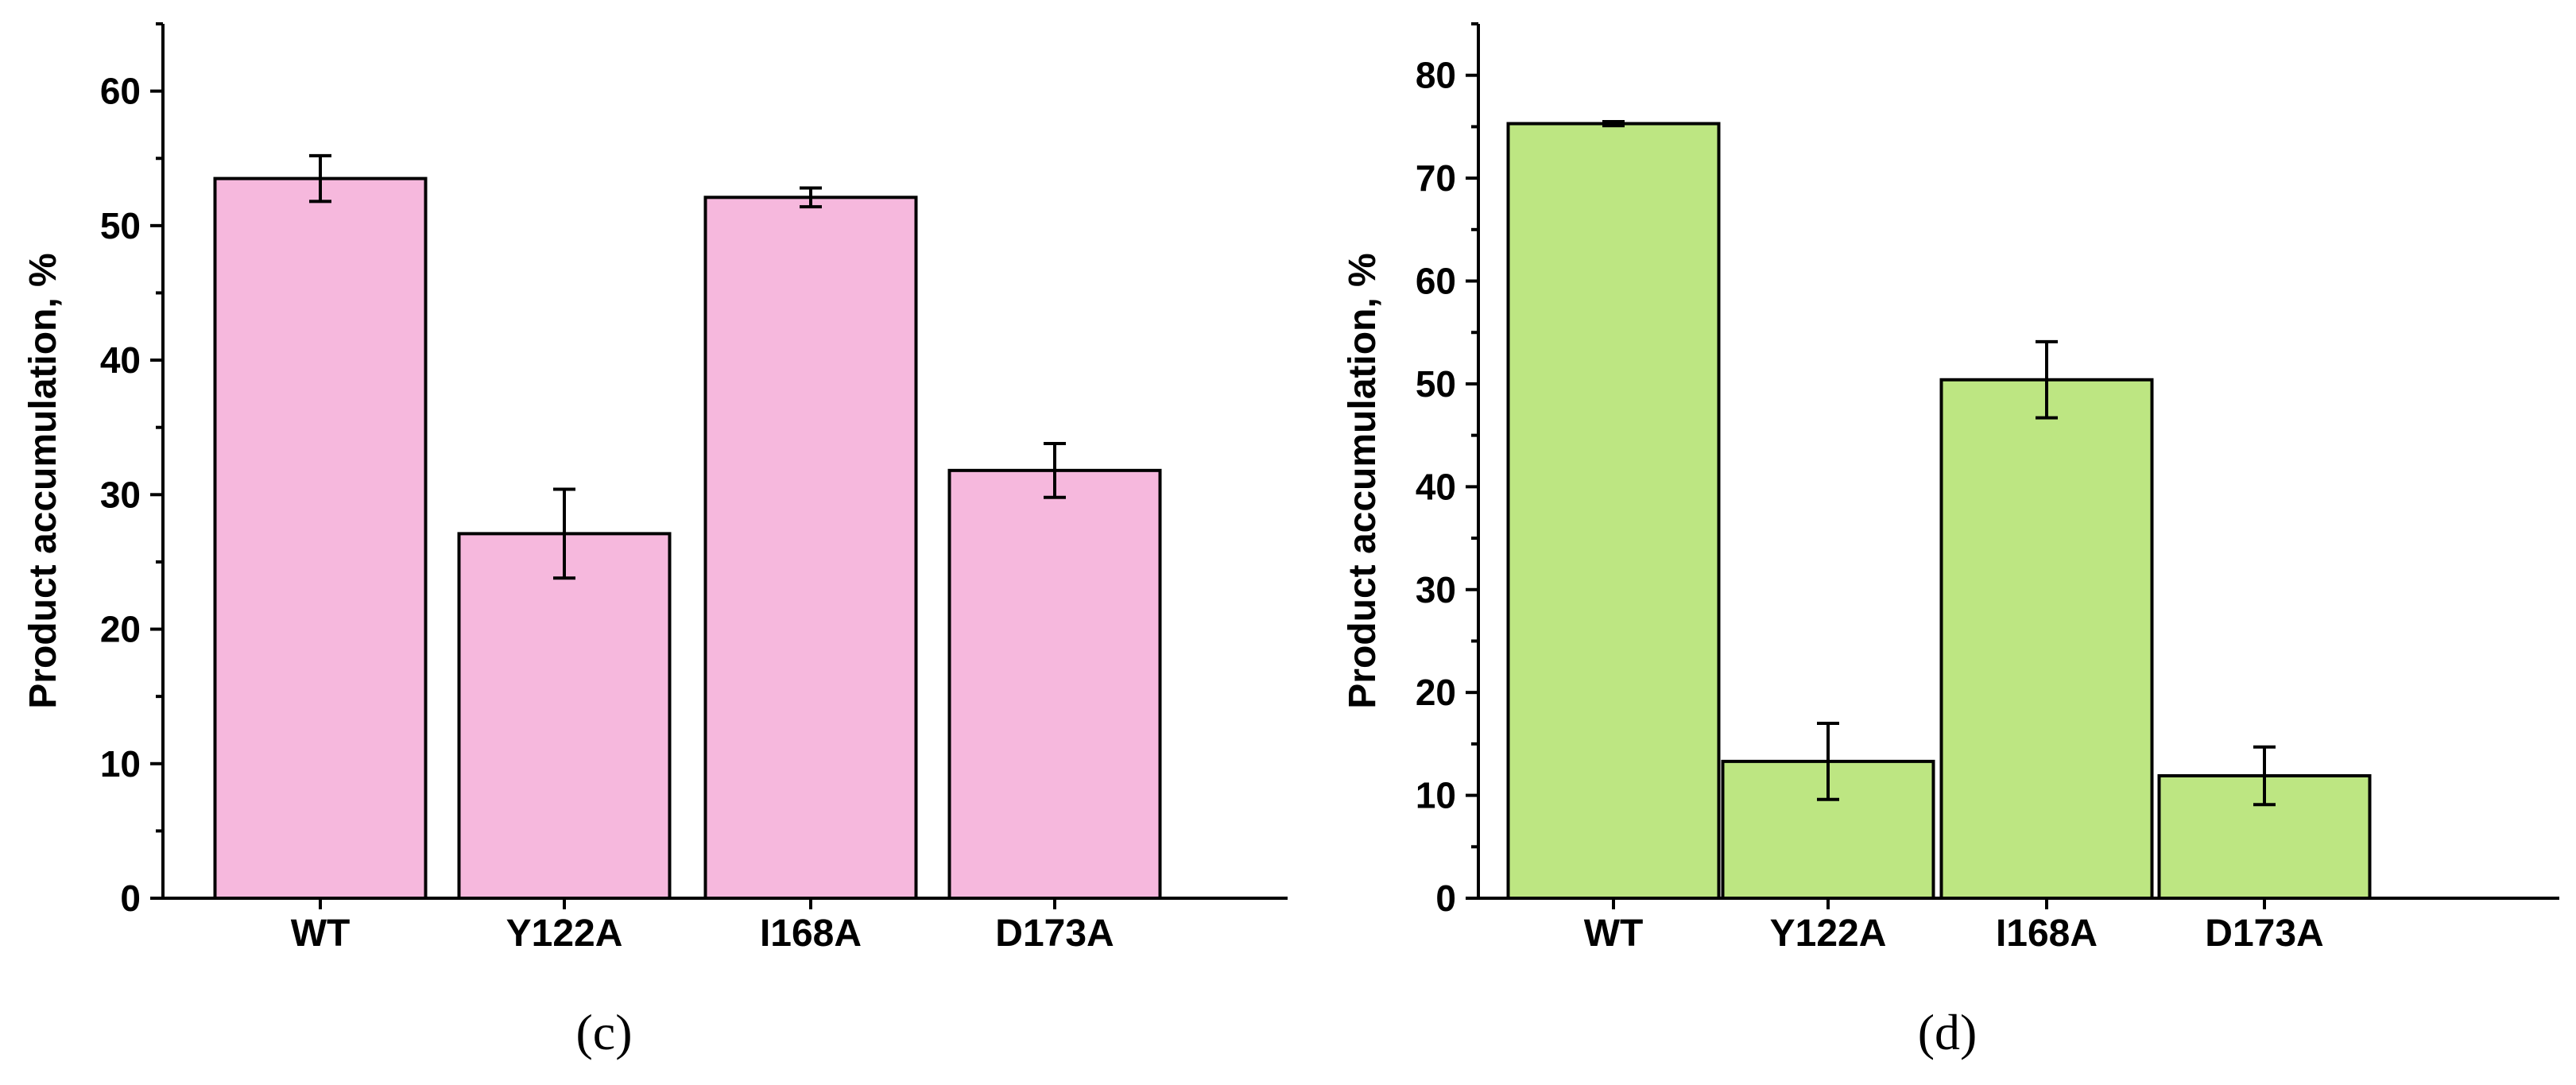 The width and height of the screenshot is (2576, 1085). What do you see at coordinates (2046, 639) in the screenshot?
I see `bar-i168a-d` at bounding box center [2046, 639].